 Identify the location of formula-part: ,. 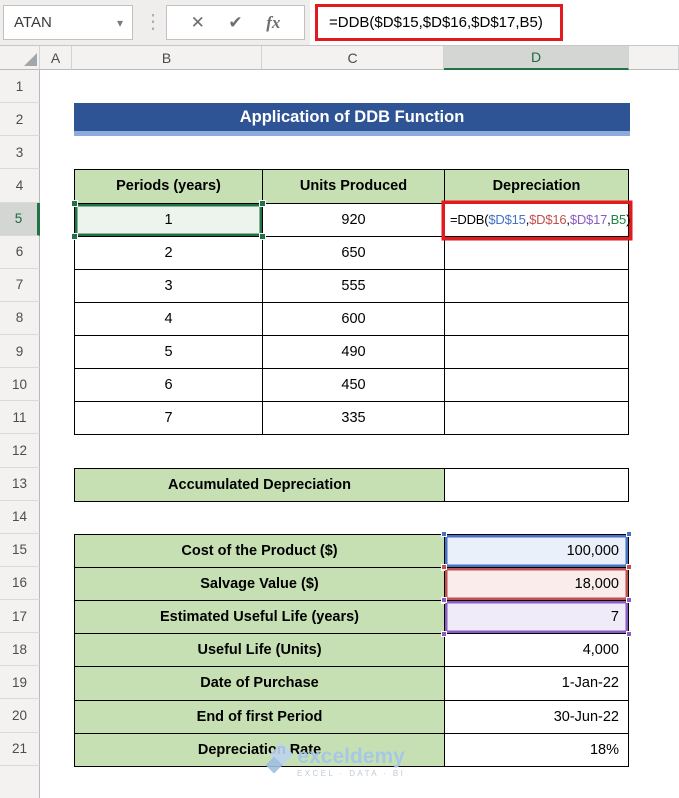
(609, 220).